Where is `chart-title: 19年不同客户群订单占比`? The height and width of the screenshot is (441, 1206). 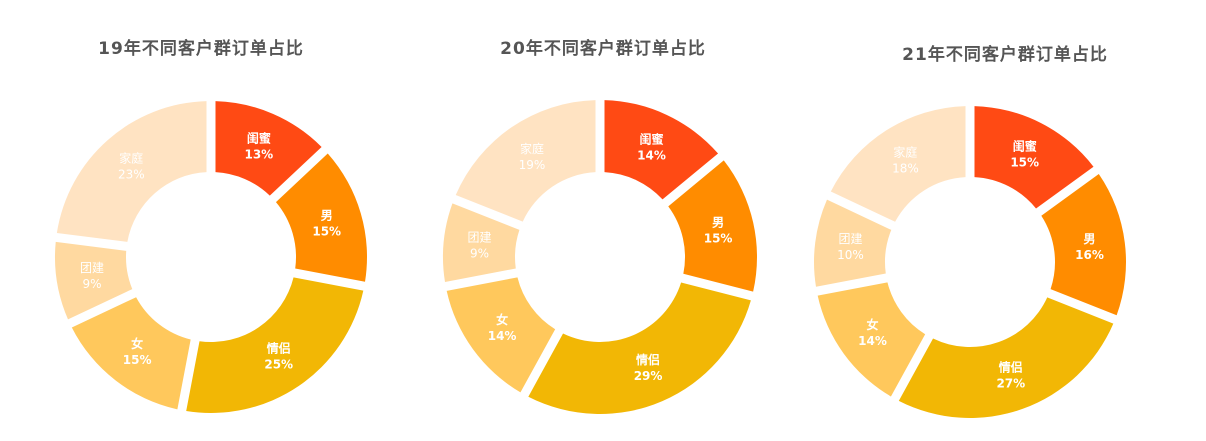
chart-title: 19年不同客户群订单占比 is located at coordinates (201, 49).